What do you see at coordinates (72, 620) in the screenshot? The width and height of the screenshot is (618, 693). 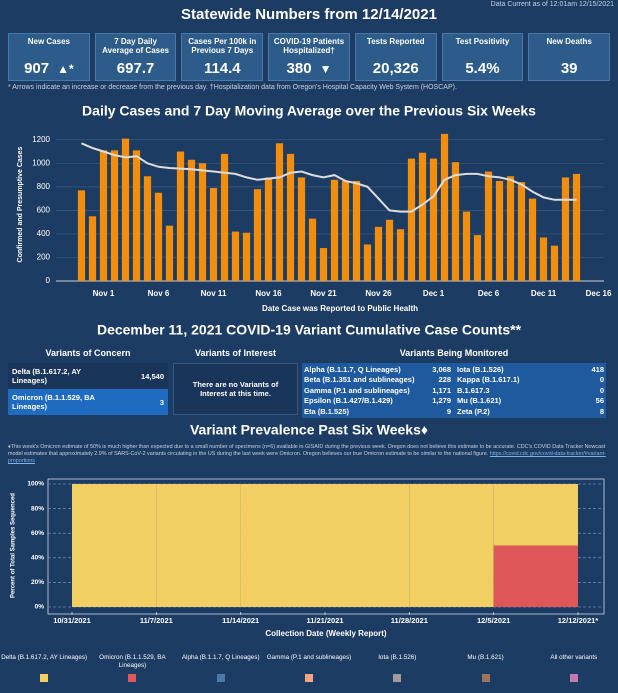 I see `x-tick-label: 10/31/2021` at bounding box center [72, 620].